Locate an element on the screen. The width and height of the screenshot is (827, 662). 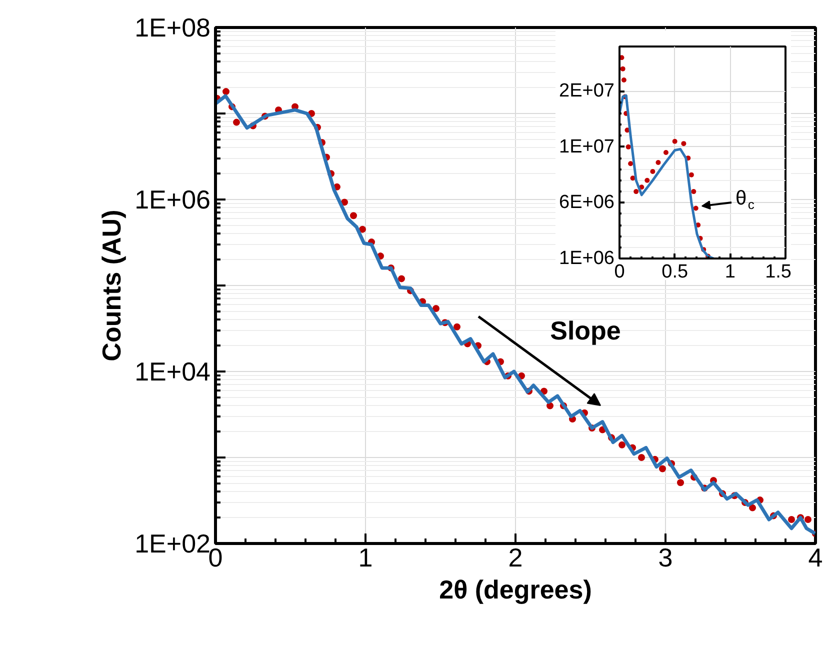
x-tick-label: 4 is located at coordinates (815, 557).